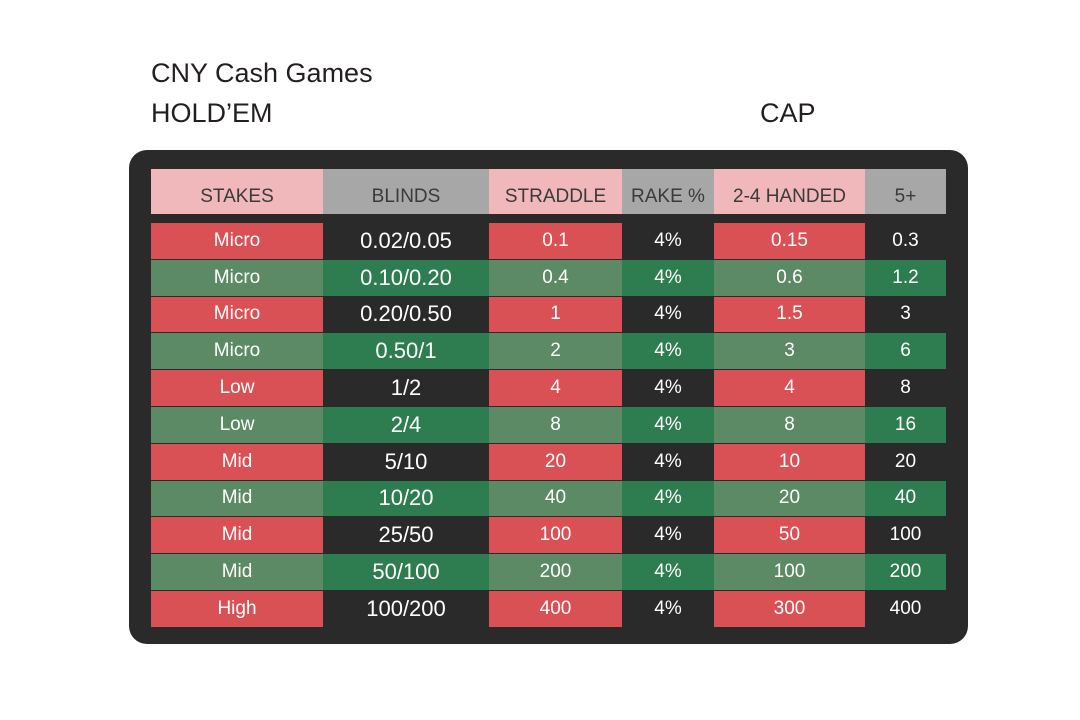 The image size is (1080, 720). Describe the element at coordinates (905, 314) in the screenshot. I see `cell-cap-5-plus: 3` at that location.